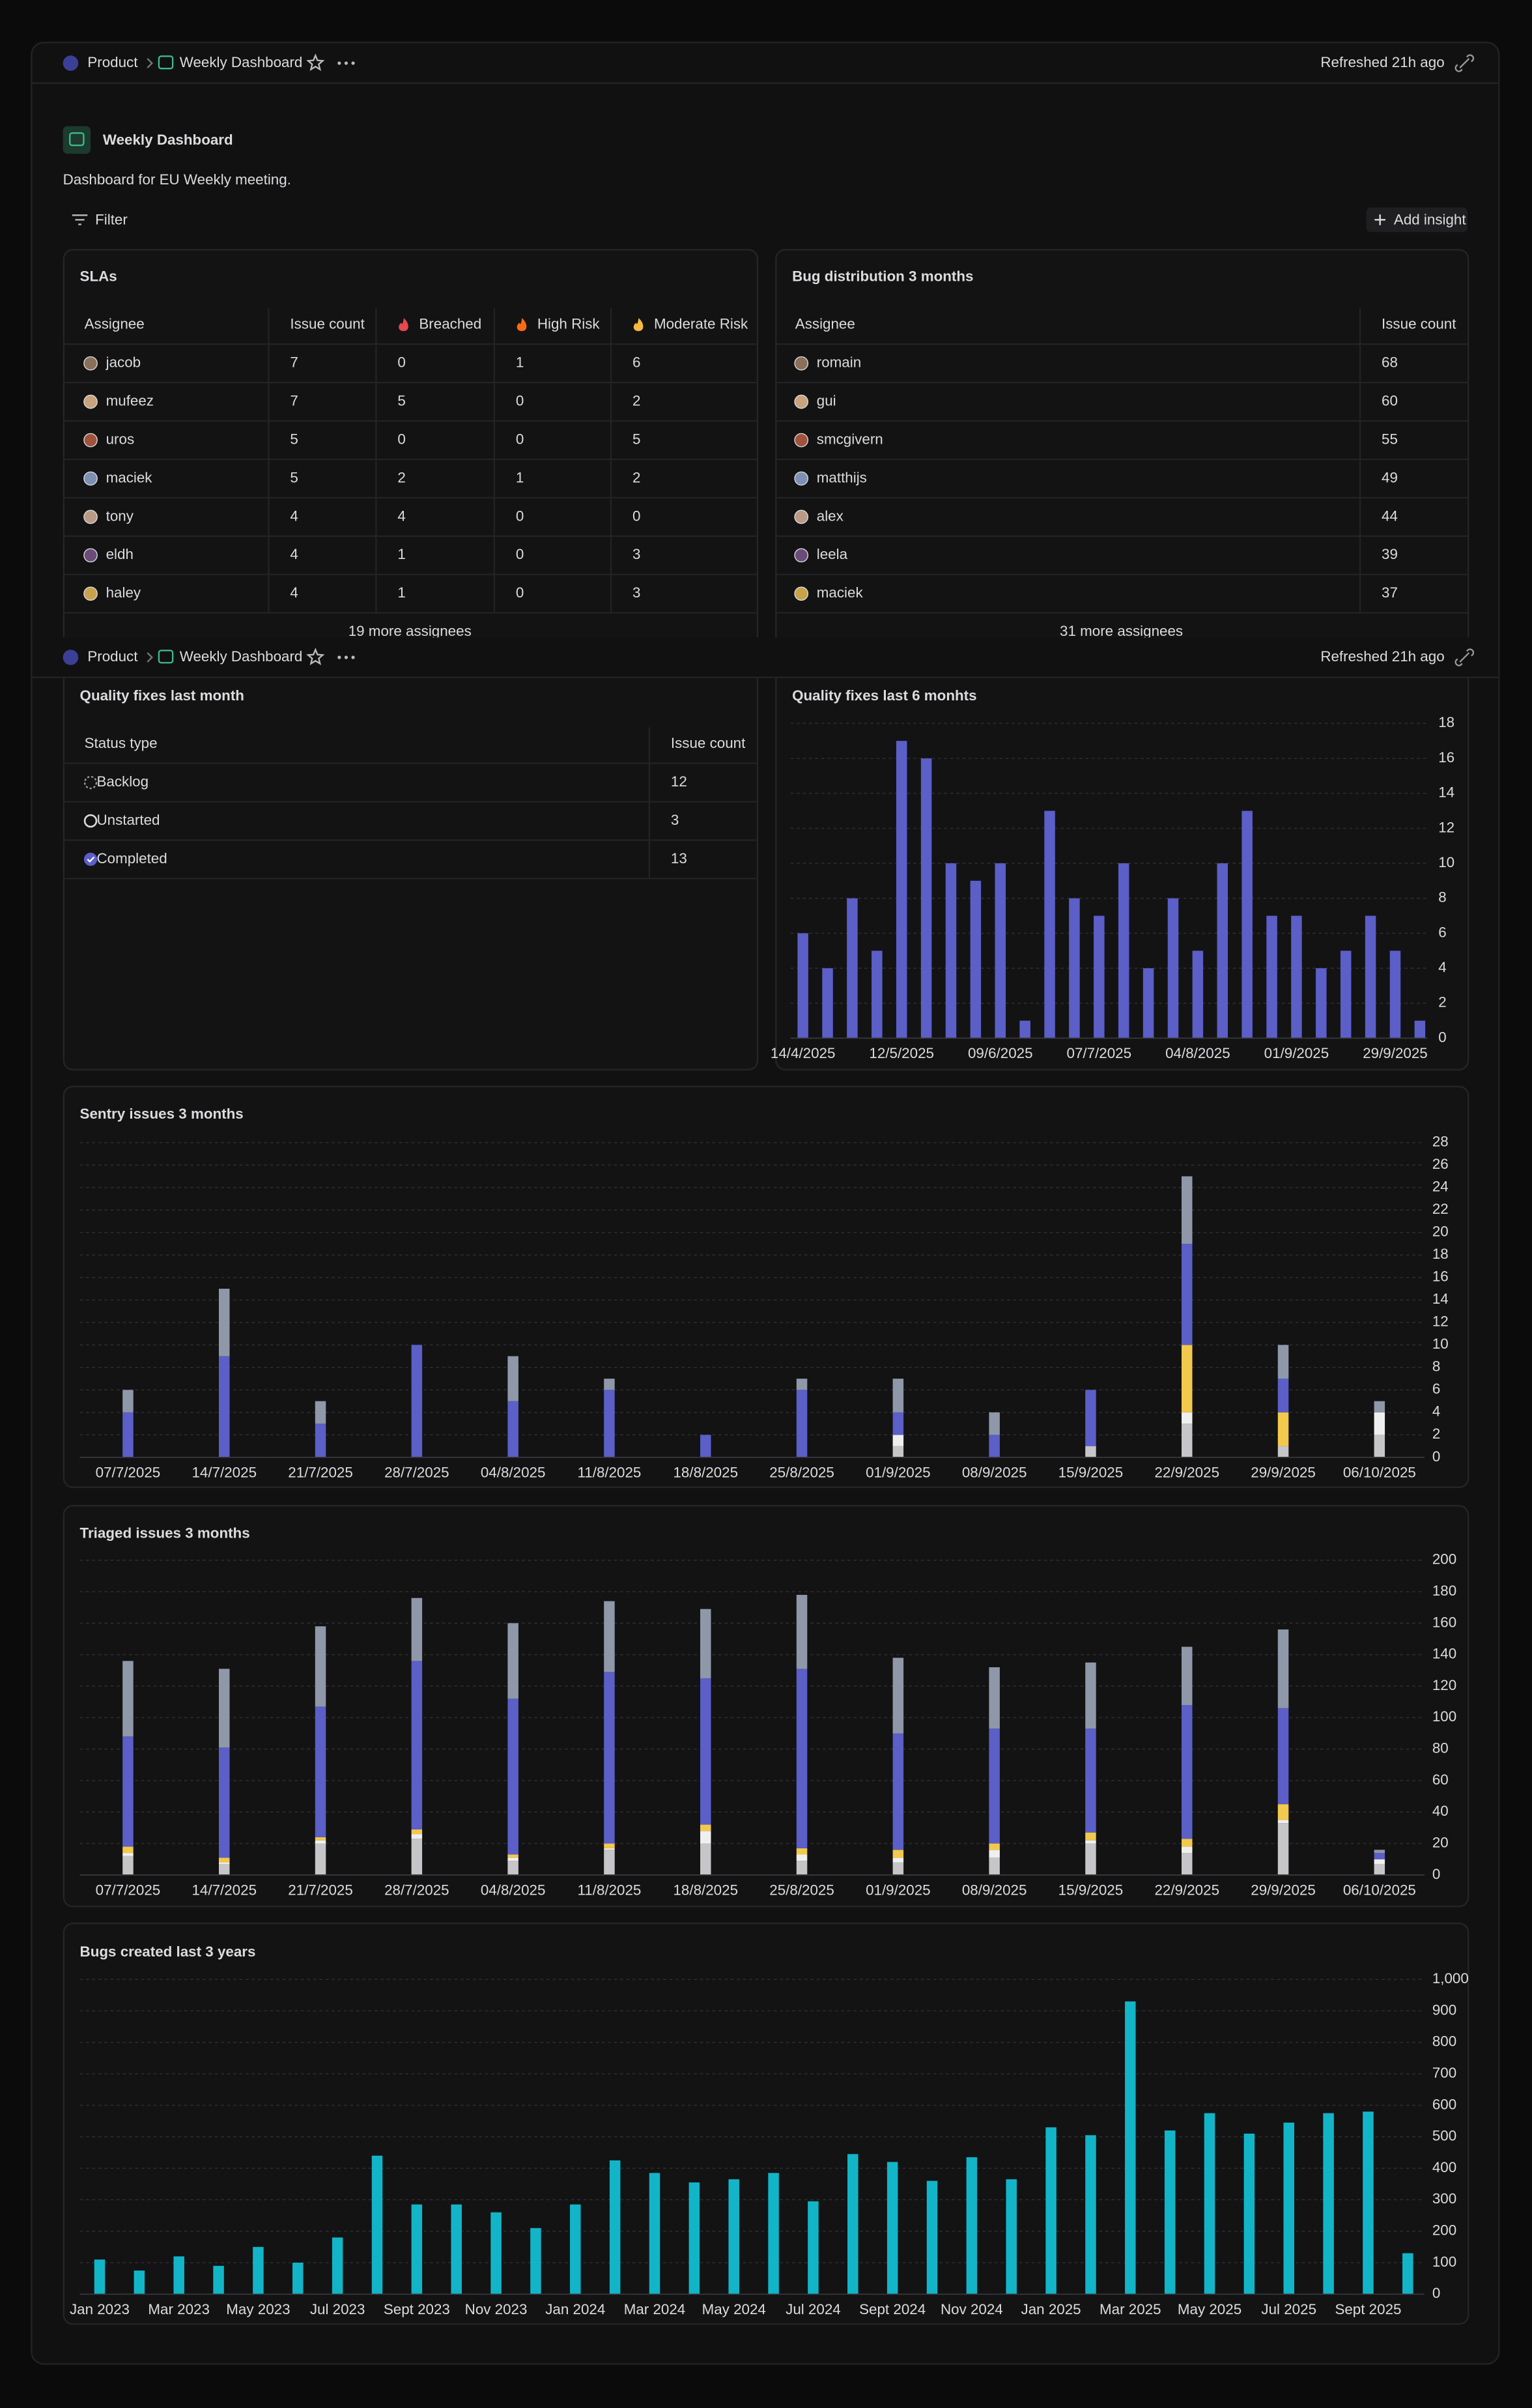 Image resolution: width=1532 pixels, height=2408 pixels. Describe the element at coordinates (1430, 219) in the screenshot. I see `add-insight-button: Add insight` at that location.